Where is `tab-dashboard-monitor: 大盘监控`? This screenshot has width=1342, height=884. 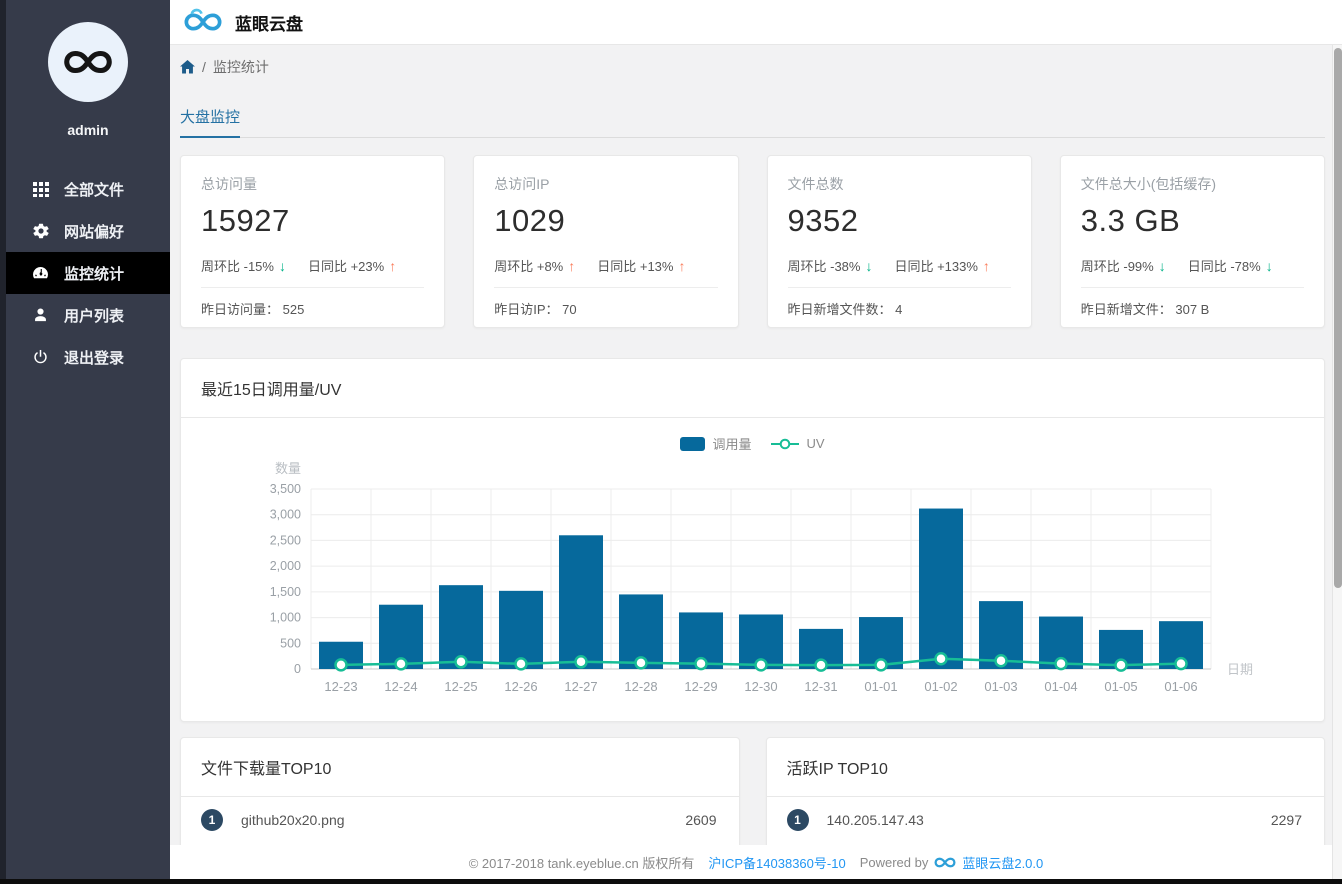 tab-dashboard-monitor: 大盘监控 is located at coordinates (210, 122).